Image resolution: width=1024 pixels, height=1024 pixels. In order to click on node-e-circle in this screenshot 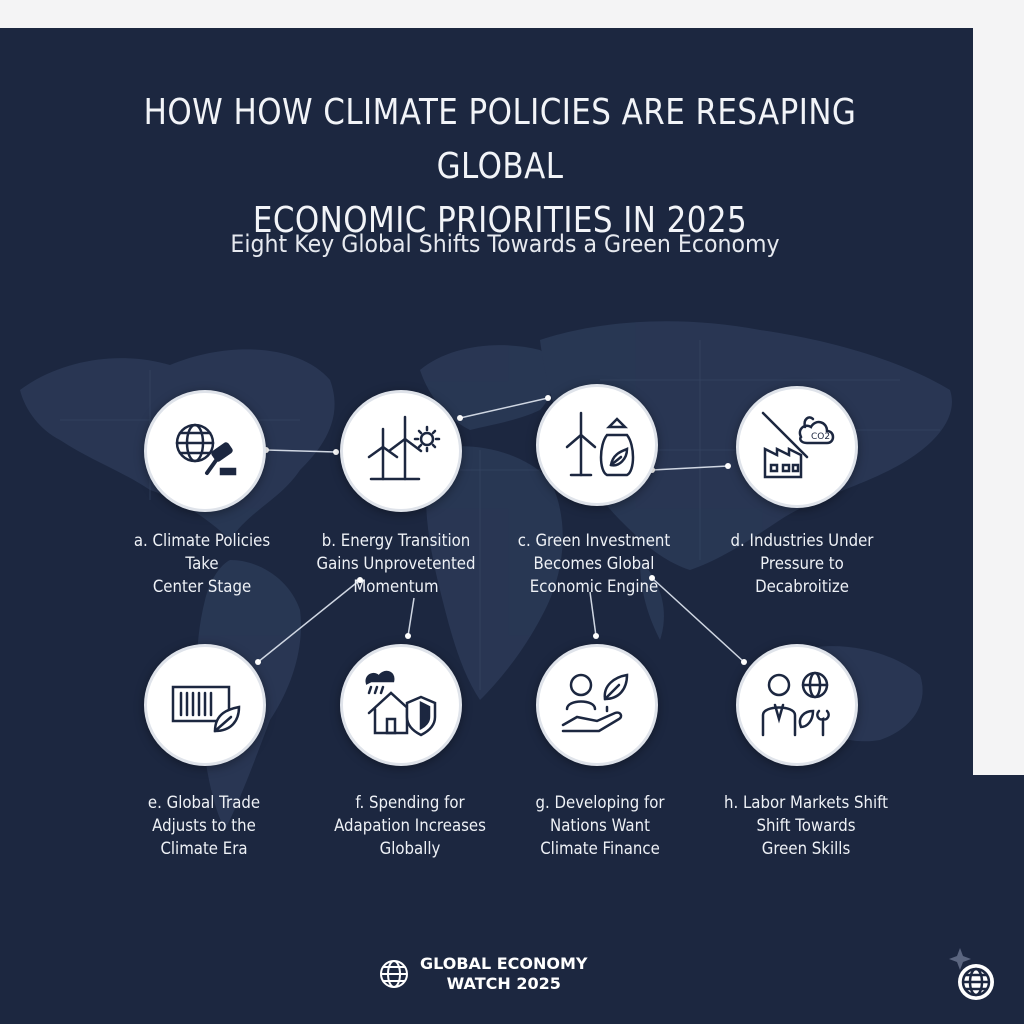, I will do `click(205, 705)`.